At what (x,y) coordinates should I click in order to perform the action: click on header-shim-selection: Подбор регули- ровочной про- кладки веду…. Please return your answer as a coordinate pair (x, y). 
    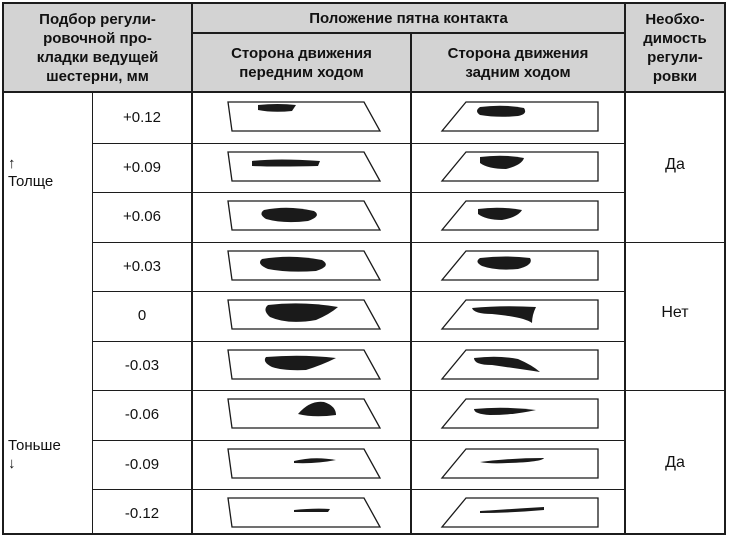
    Looking at the image, I should click on (97, 47).